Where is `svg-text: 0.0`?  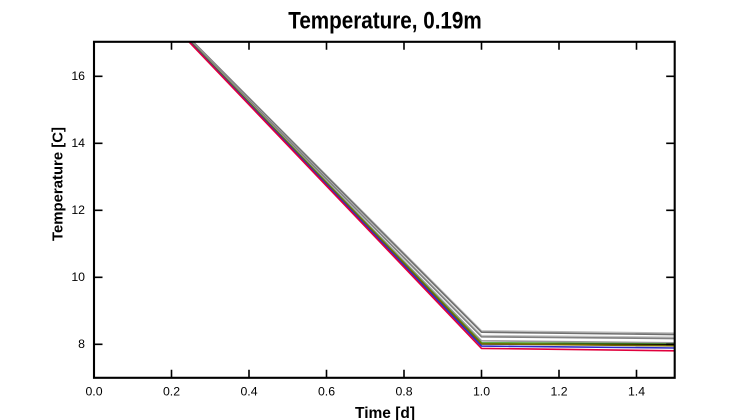 svg-text: 0.0 is located at coordinates (93, 392).